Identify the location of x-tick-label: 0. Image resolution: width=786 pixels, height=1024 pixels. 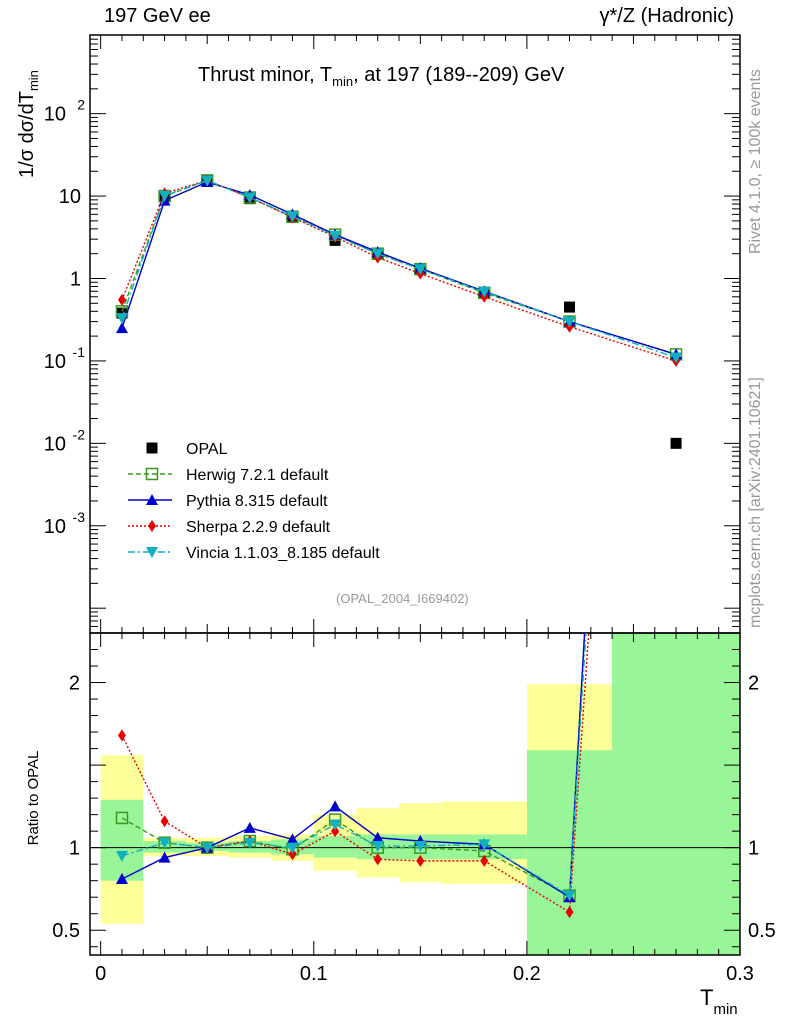
(100, 974).